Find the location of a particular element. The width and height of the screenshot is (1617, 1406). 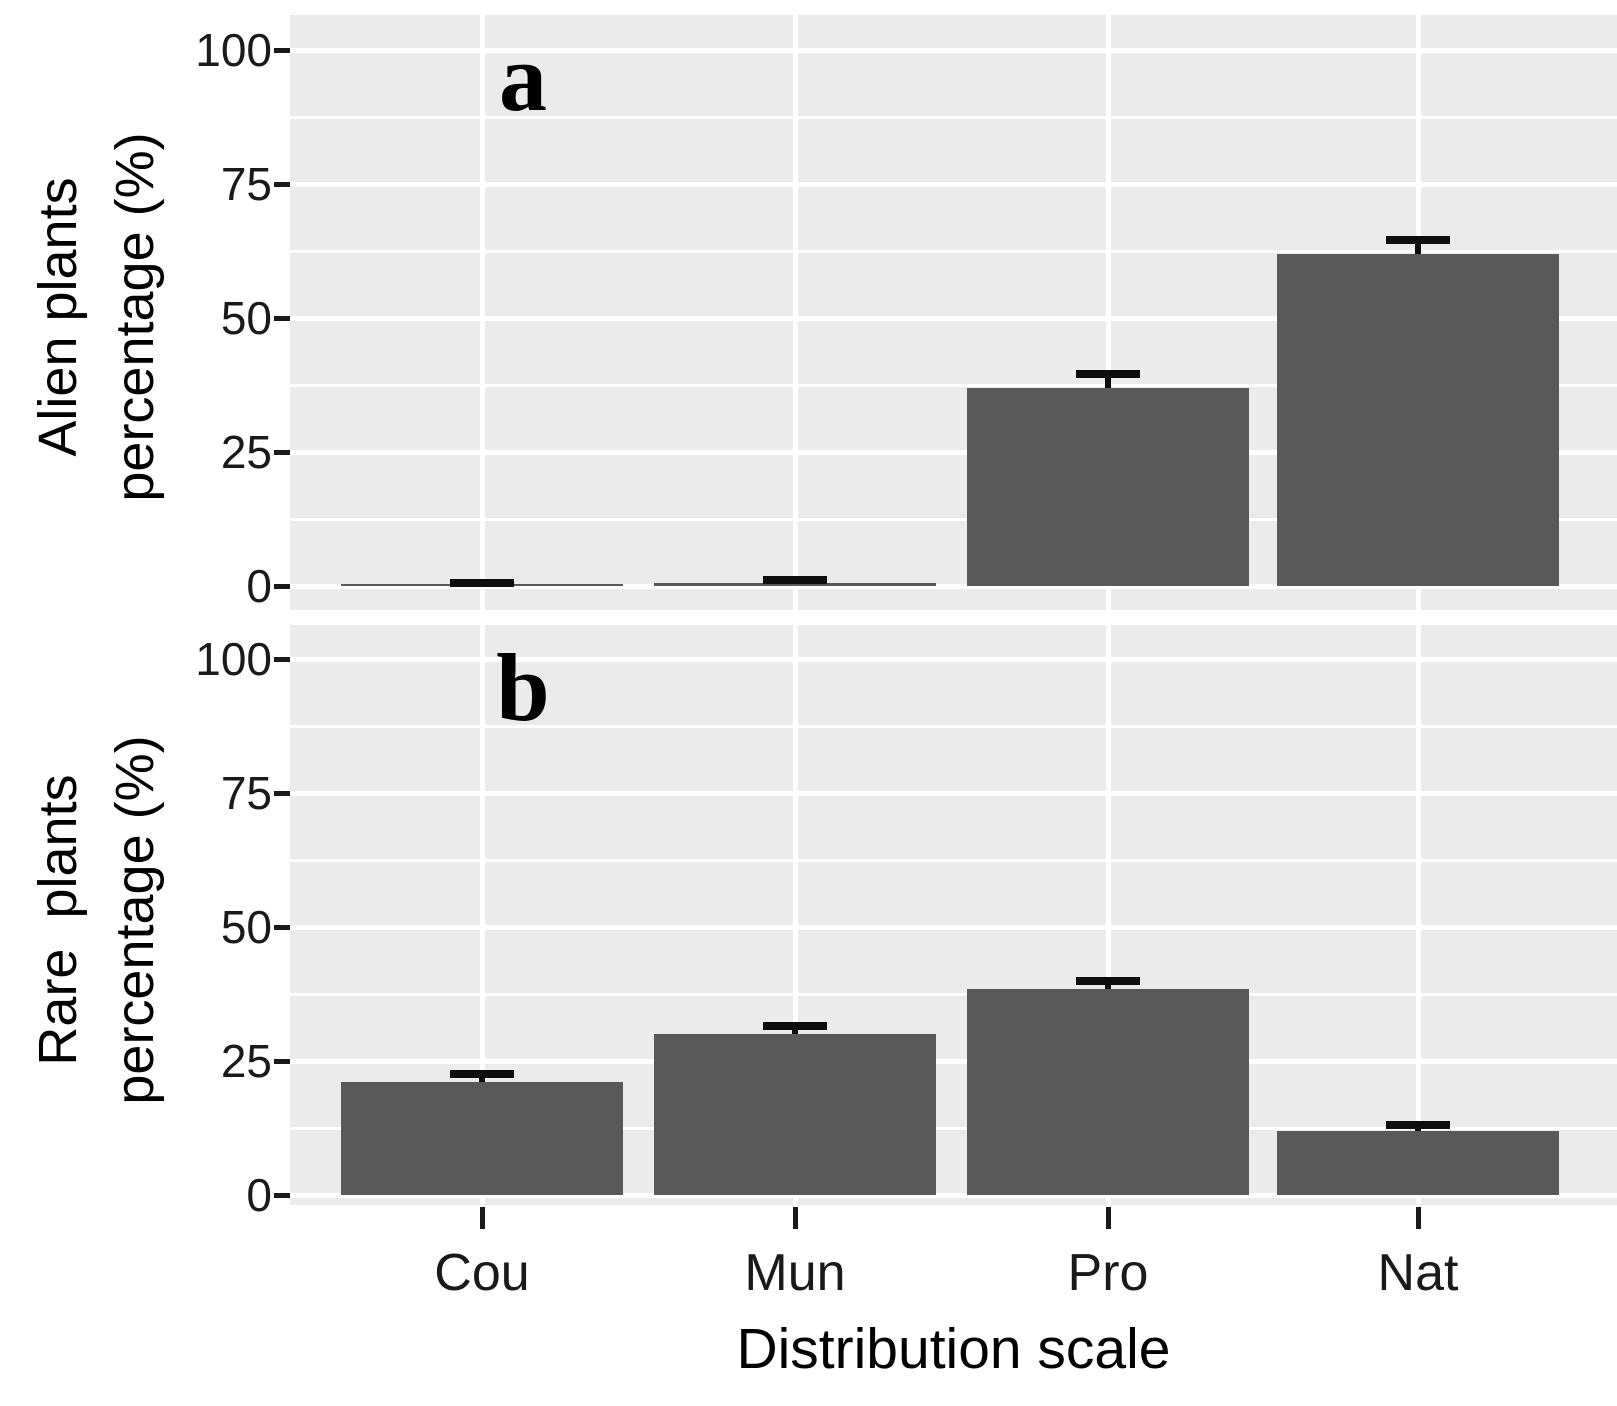

panel-letter-b: b is located at coordinates (523, 687).